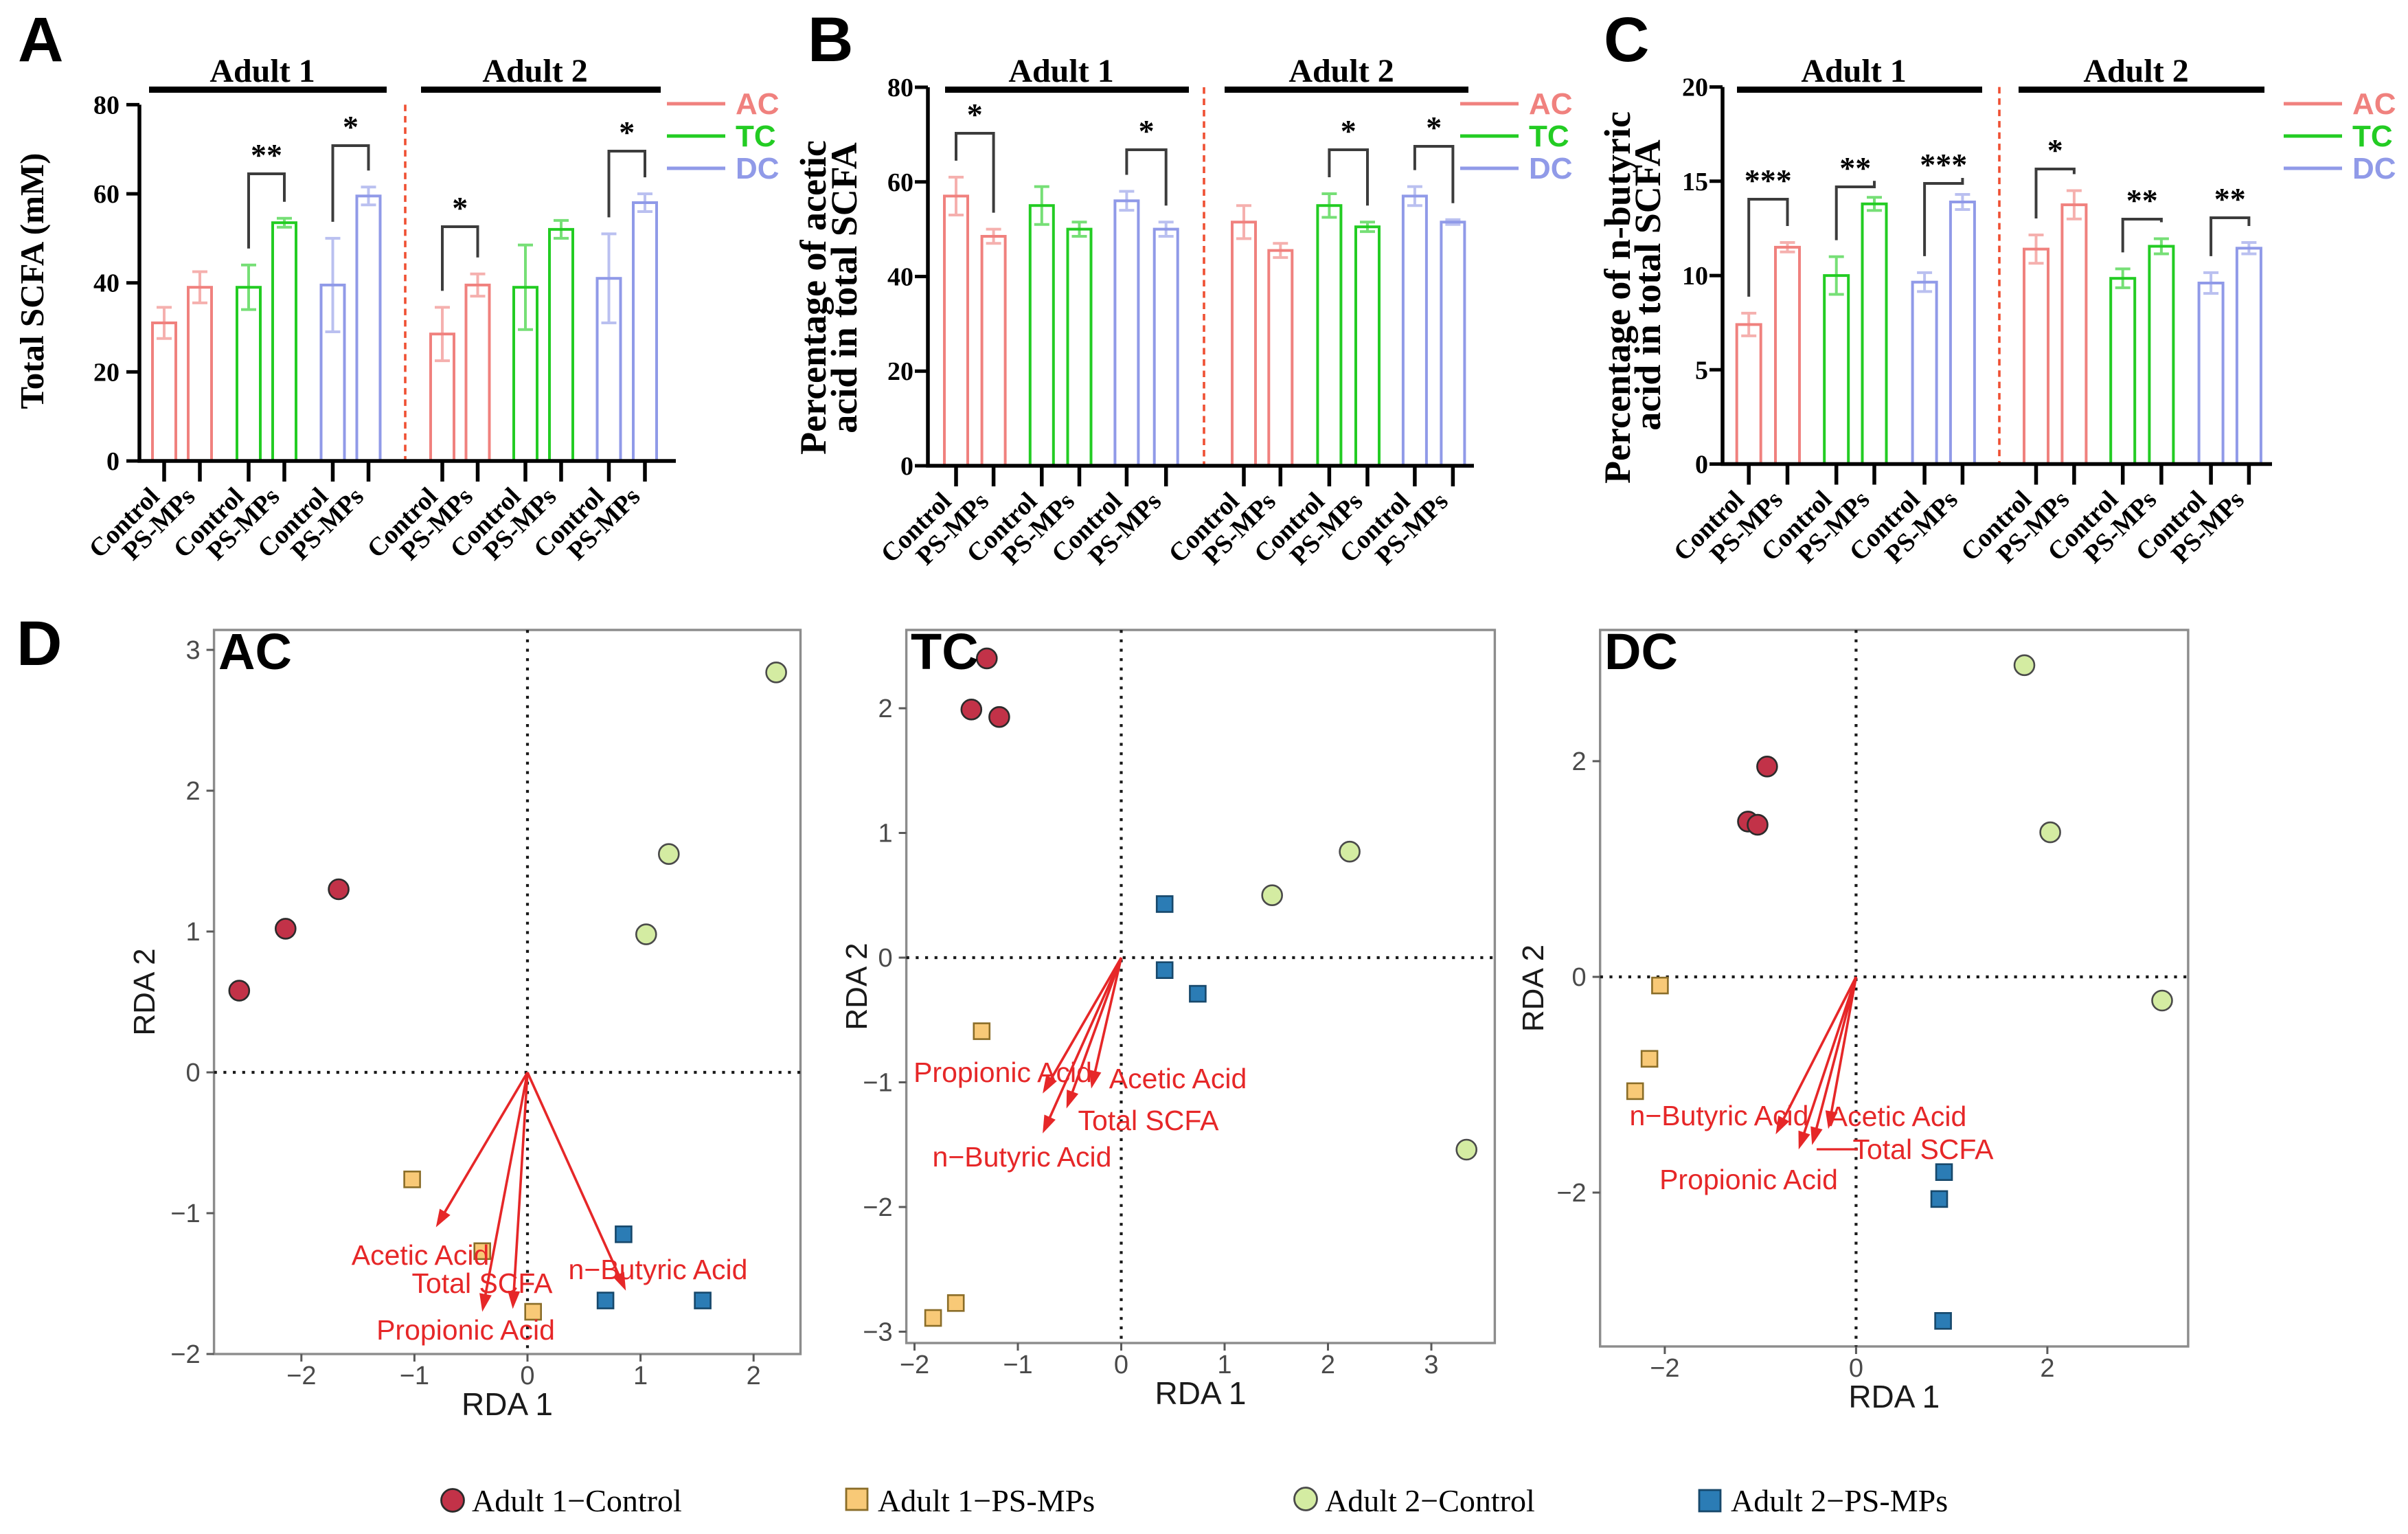  What do you see at coordinates (877, 1332) in the screenshot?
I see `svg-text: −3` at bounding box center [877, 1332].